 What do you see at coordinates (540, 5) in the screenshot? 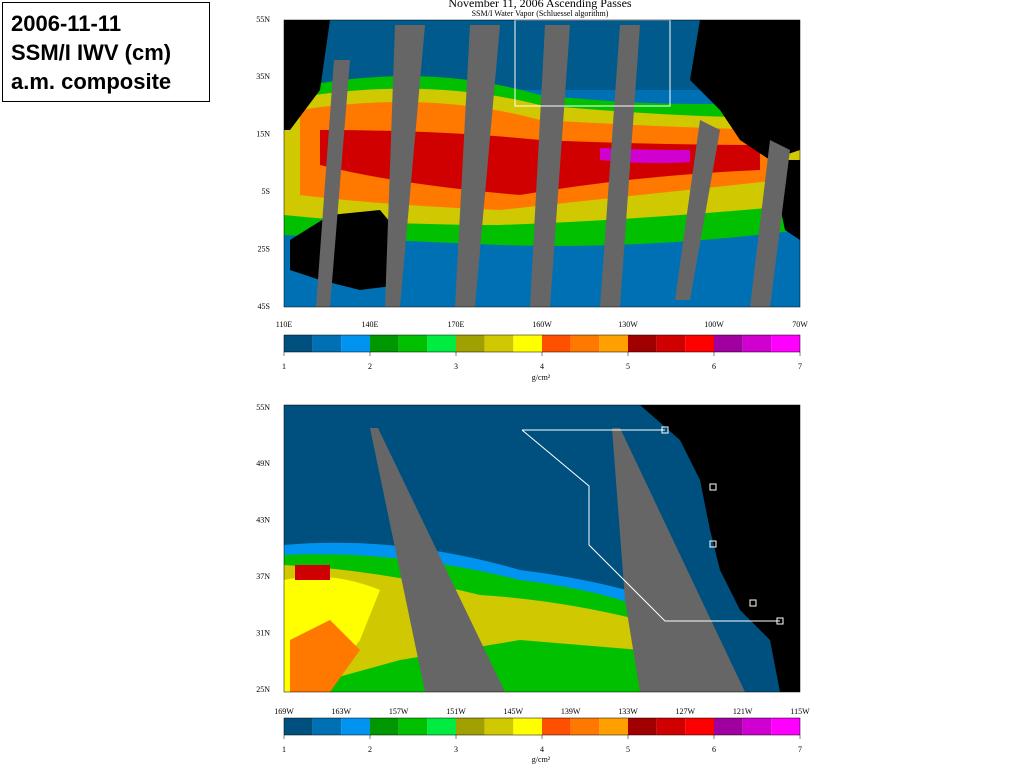
I see `map-title: November 11, 2006 Ascending Passes` at bounding box center [540, 5].